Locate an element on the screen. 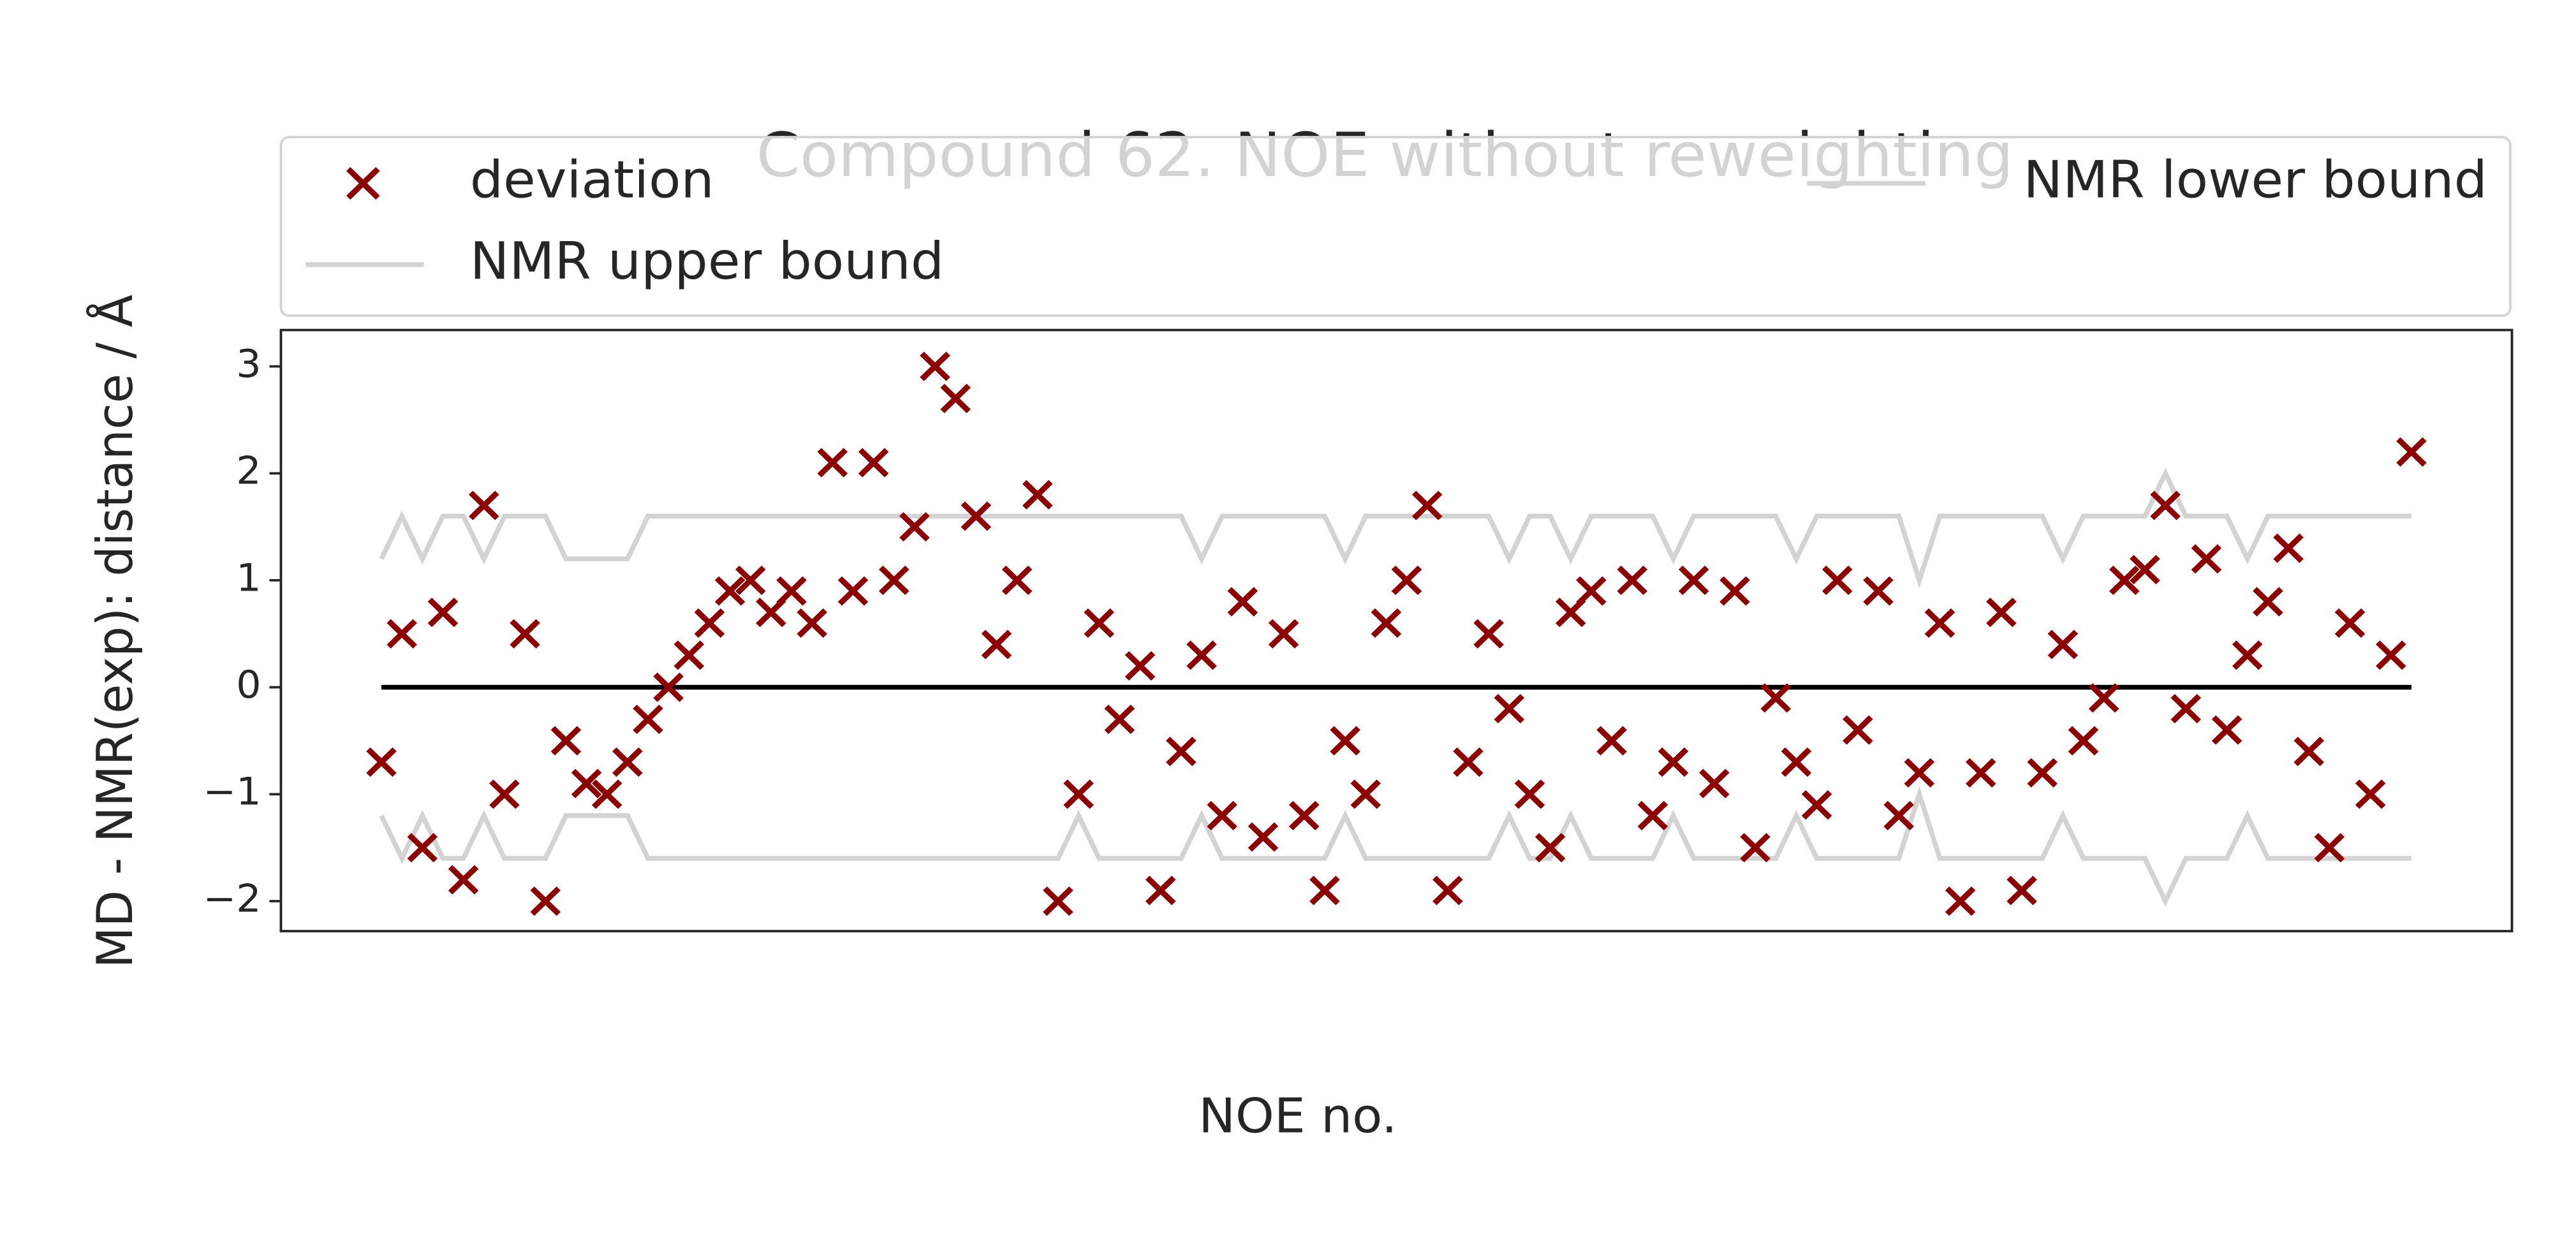 The height and width of the screenshot is (1250, 2576). y-tick-label: 3 is located at coordinates (248, 364).